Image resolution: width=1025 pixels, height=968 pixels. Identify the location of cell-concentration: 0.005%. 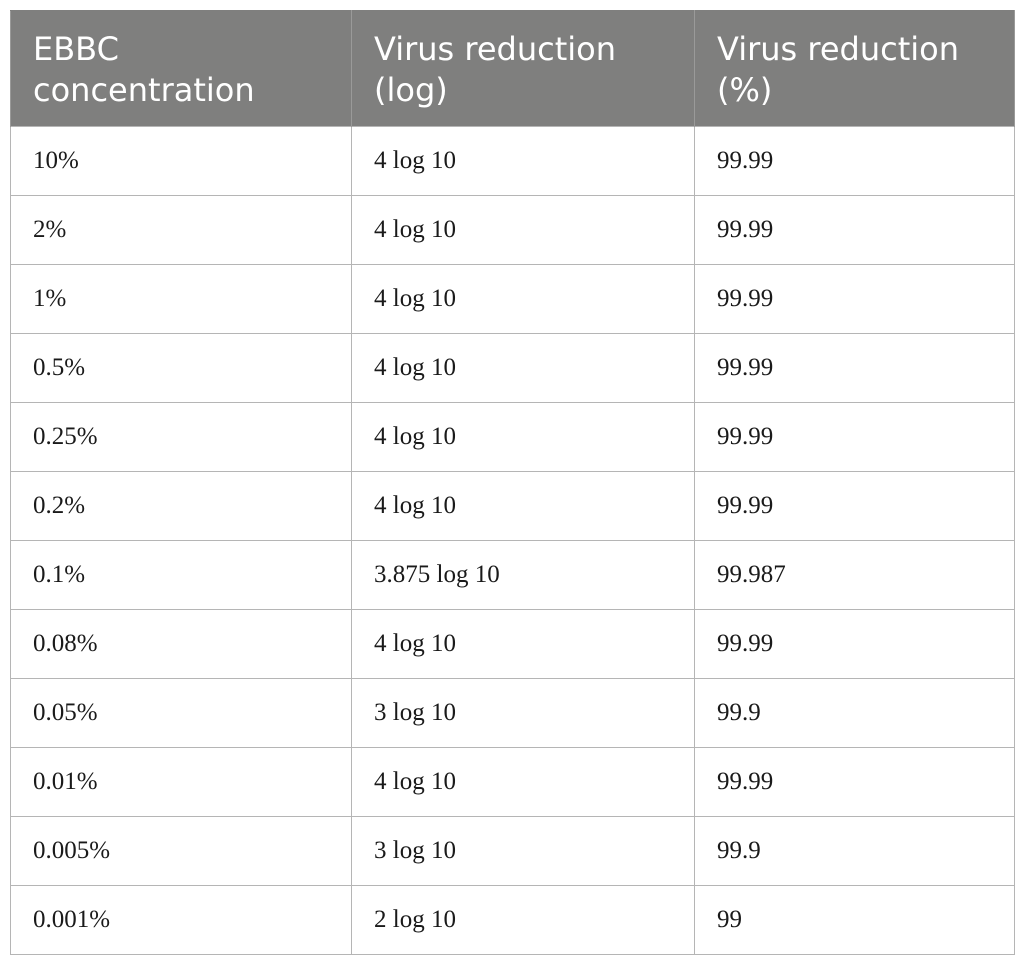
(181, 851).